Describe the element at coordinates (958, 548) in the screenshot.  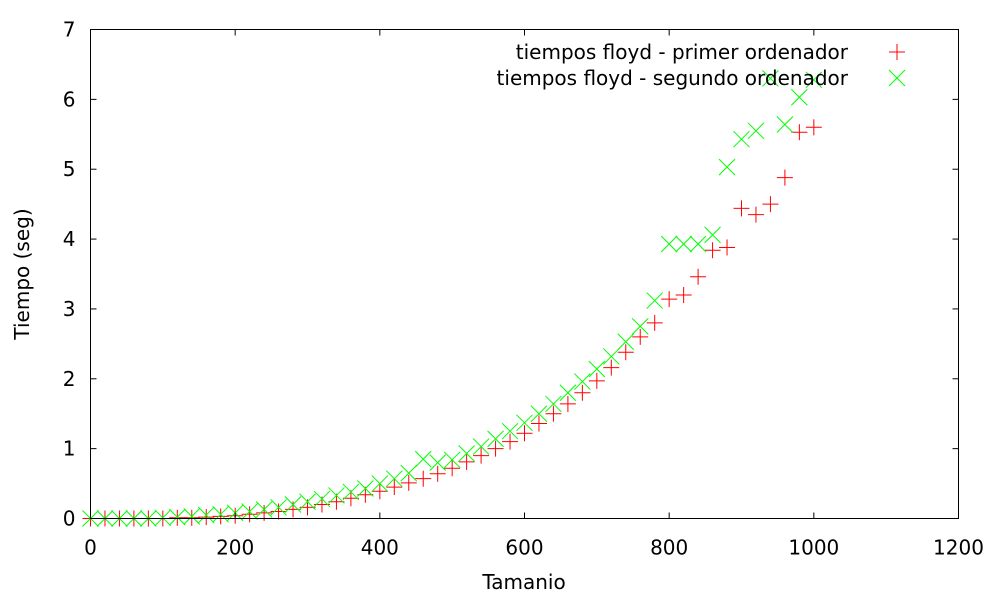
I see `x-tick-label: 1200` at that location.